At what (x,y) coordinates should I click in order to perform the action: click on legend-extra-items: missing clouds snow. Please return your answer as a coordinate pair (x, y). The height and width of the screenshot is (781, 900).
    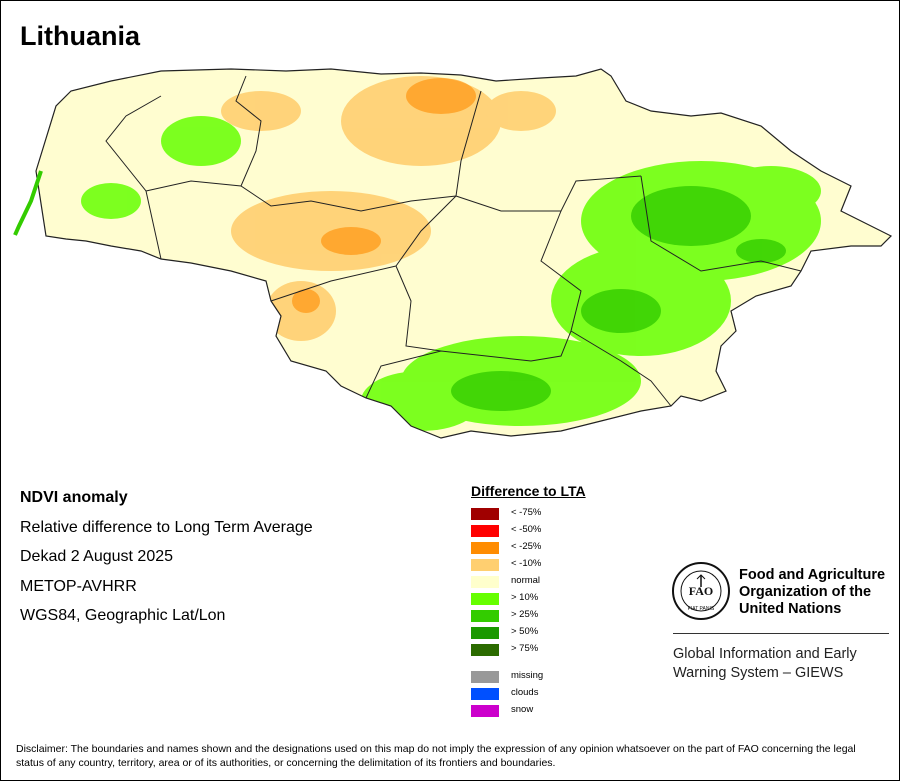
    Looking at the image, I should click on (566, 694).